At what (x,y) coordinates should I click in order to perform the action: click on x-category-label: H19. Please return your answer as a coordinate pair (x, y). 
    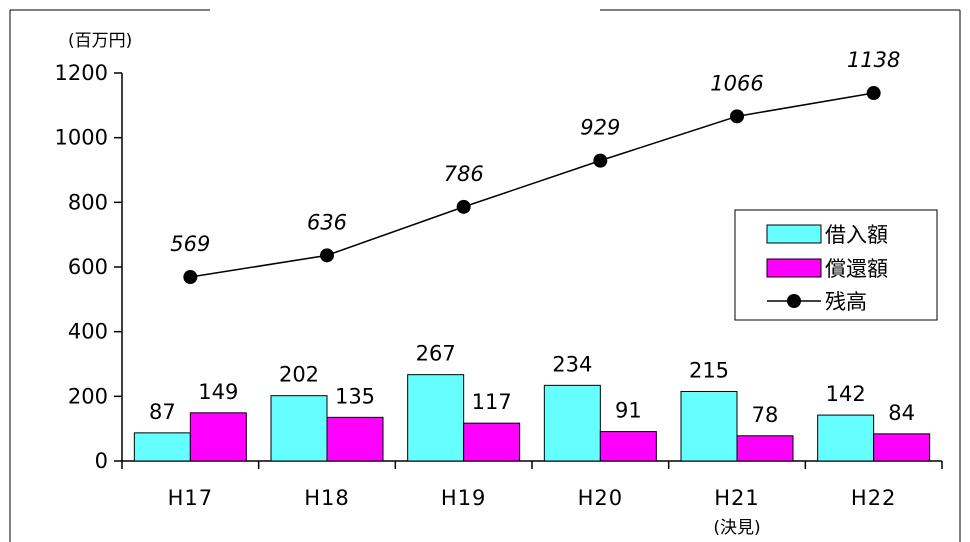
    Looking at the image, I should click on (464, 498).